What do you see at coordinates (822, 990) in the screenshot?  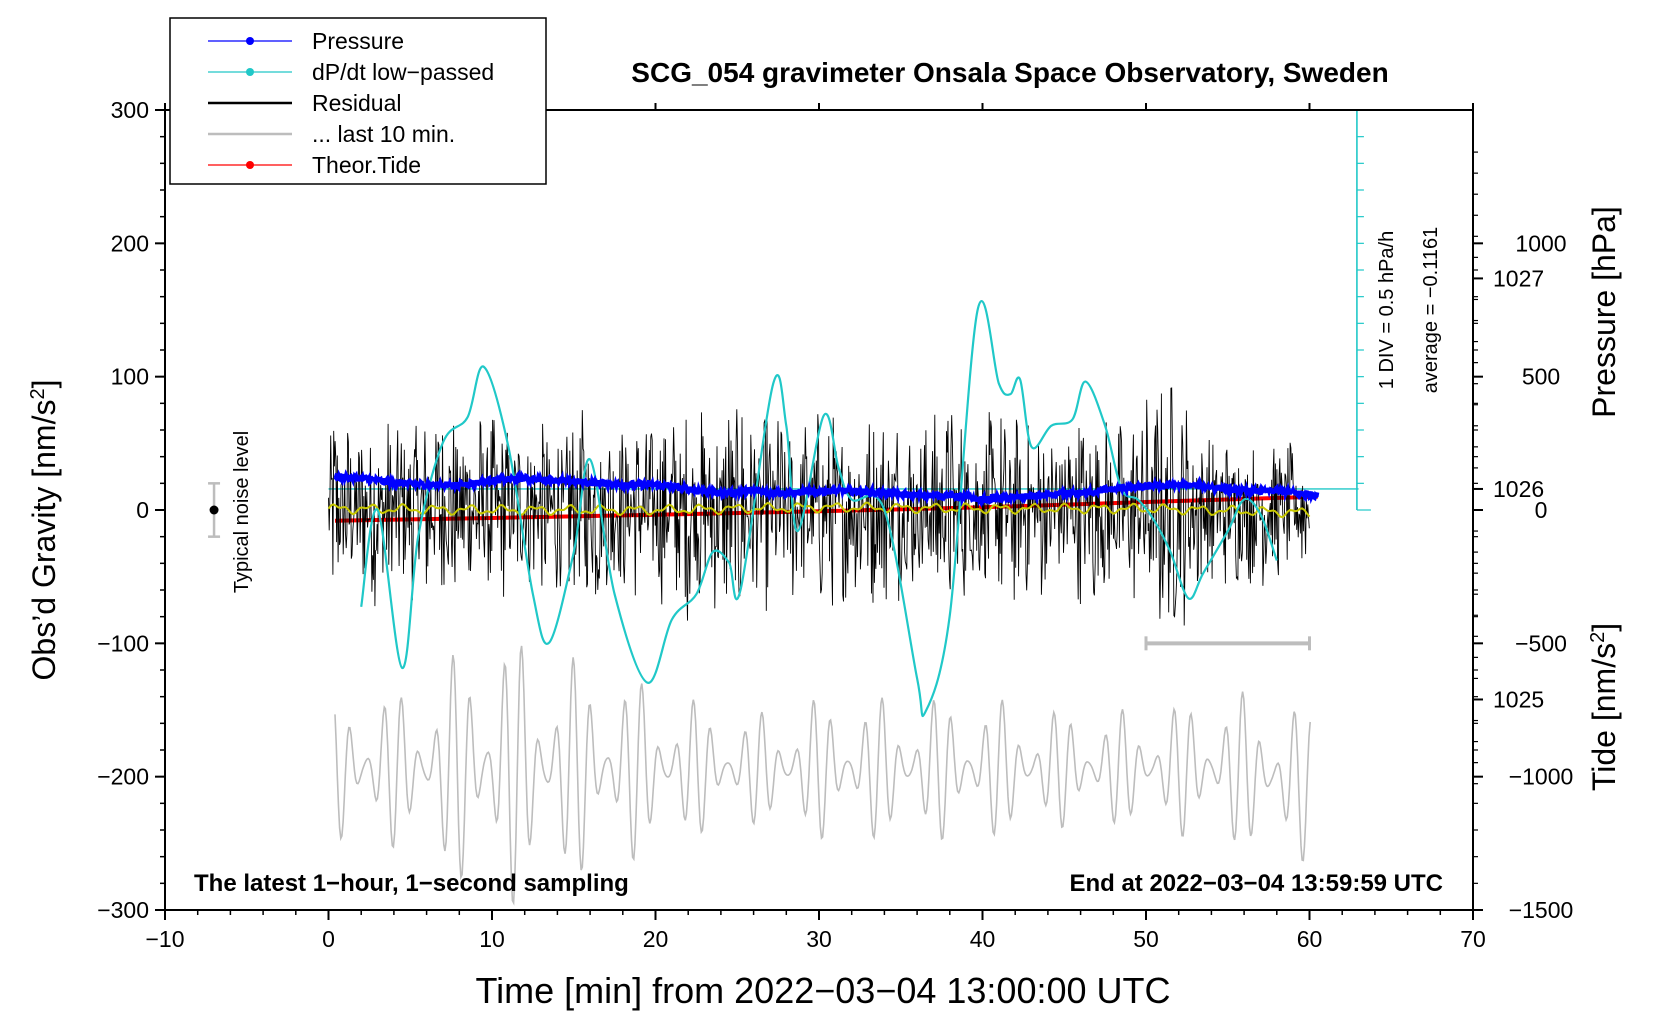 I see `x-axis-label: Time [min] from 2022−03−04 13:00:00 UTC` at bounding box center [822, 990].